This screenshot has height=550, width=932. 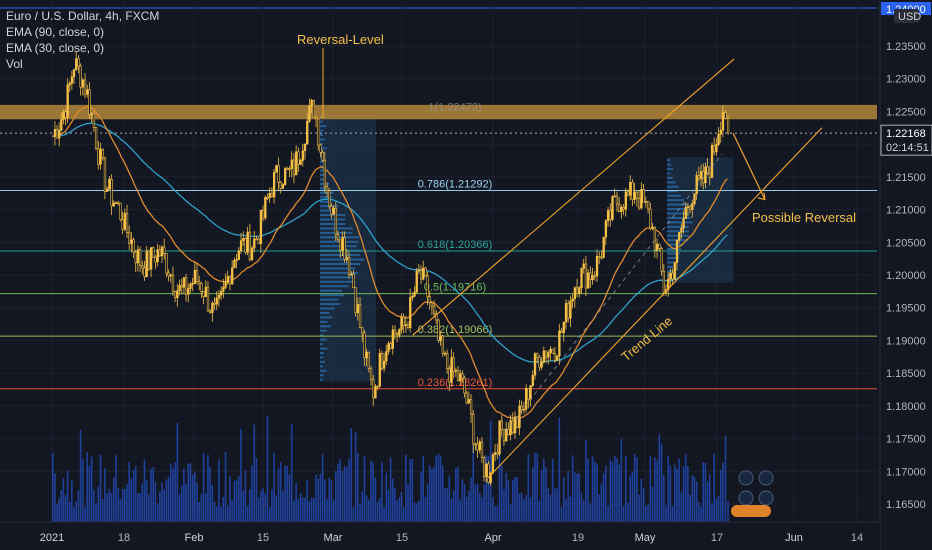 What do you see at coordinates (906, 47) in the screenshot?
I see `price-tick-label: 1.23500` at bounding box center [906, 47].